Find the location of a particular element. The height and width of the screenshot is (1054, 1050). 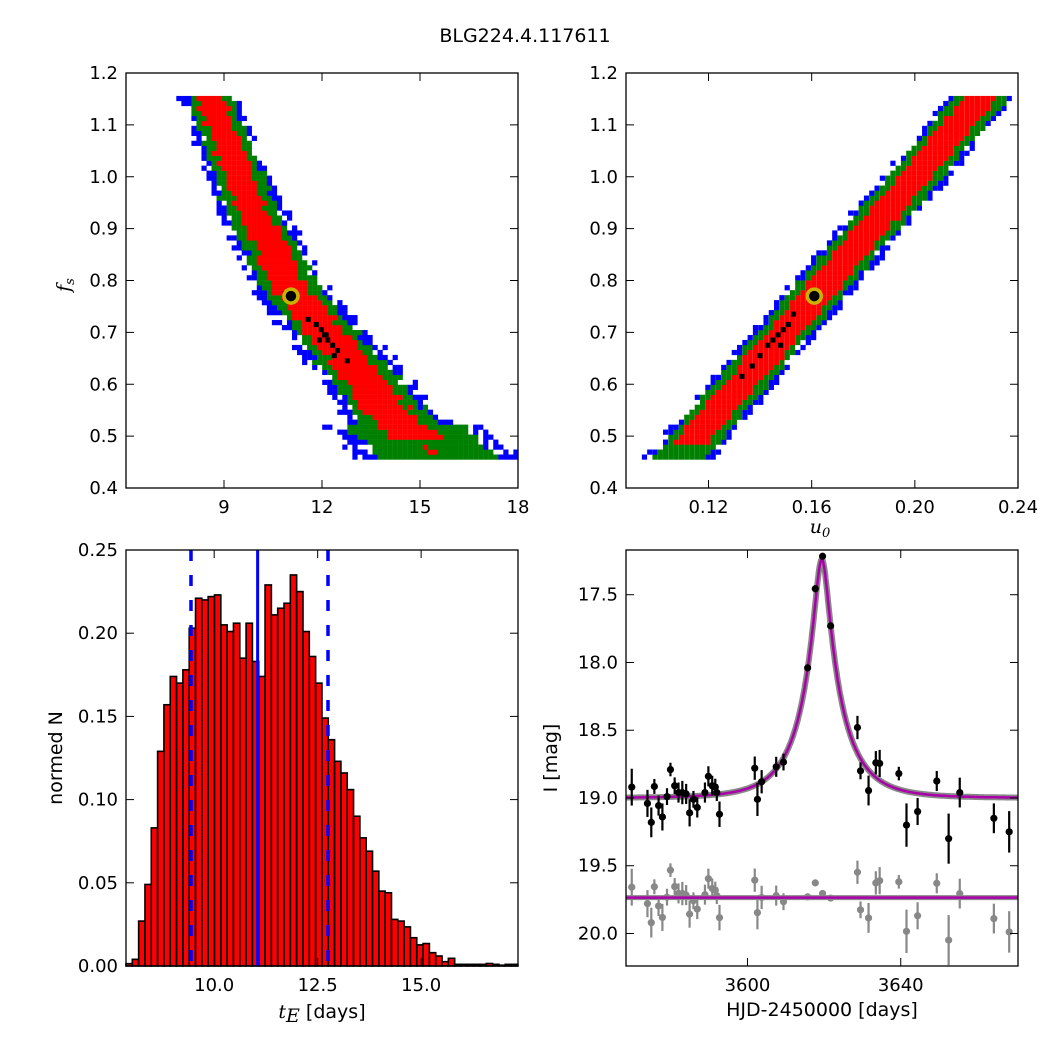

x-tick-label: 3640 is located at coordinates (901, 985).